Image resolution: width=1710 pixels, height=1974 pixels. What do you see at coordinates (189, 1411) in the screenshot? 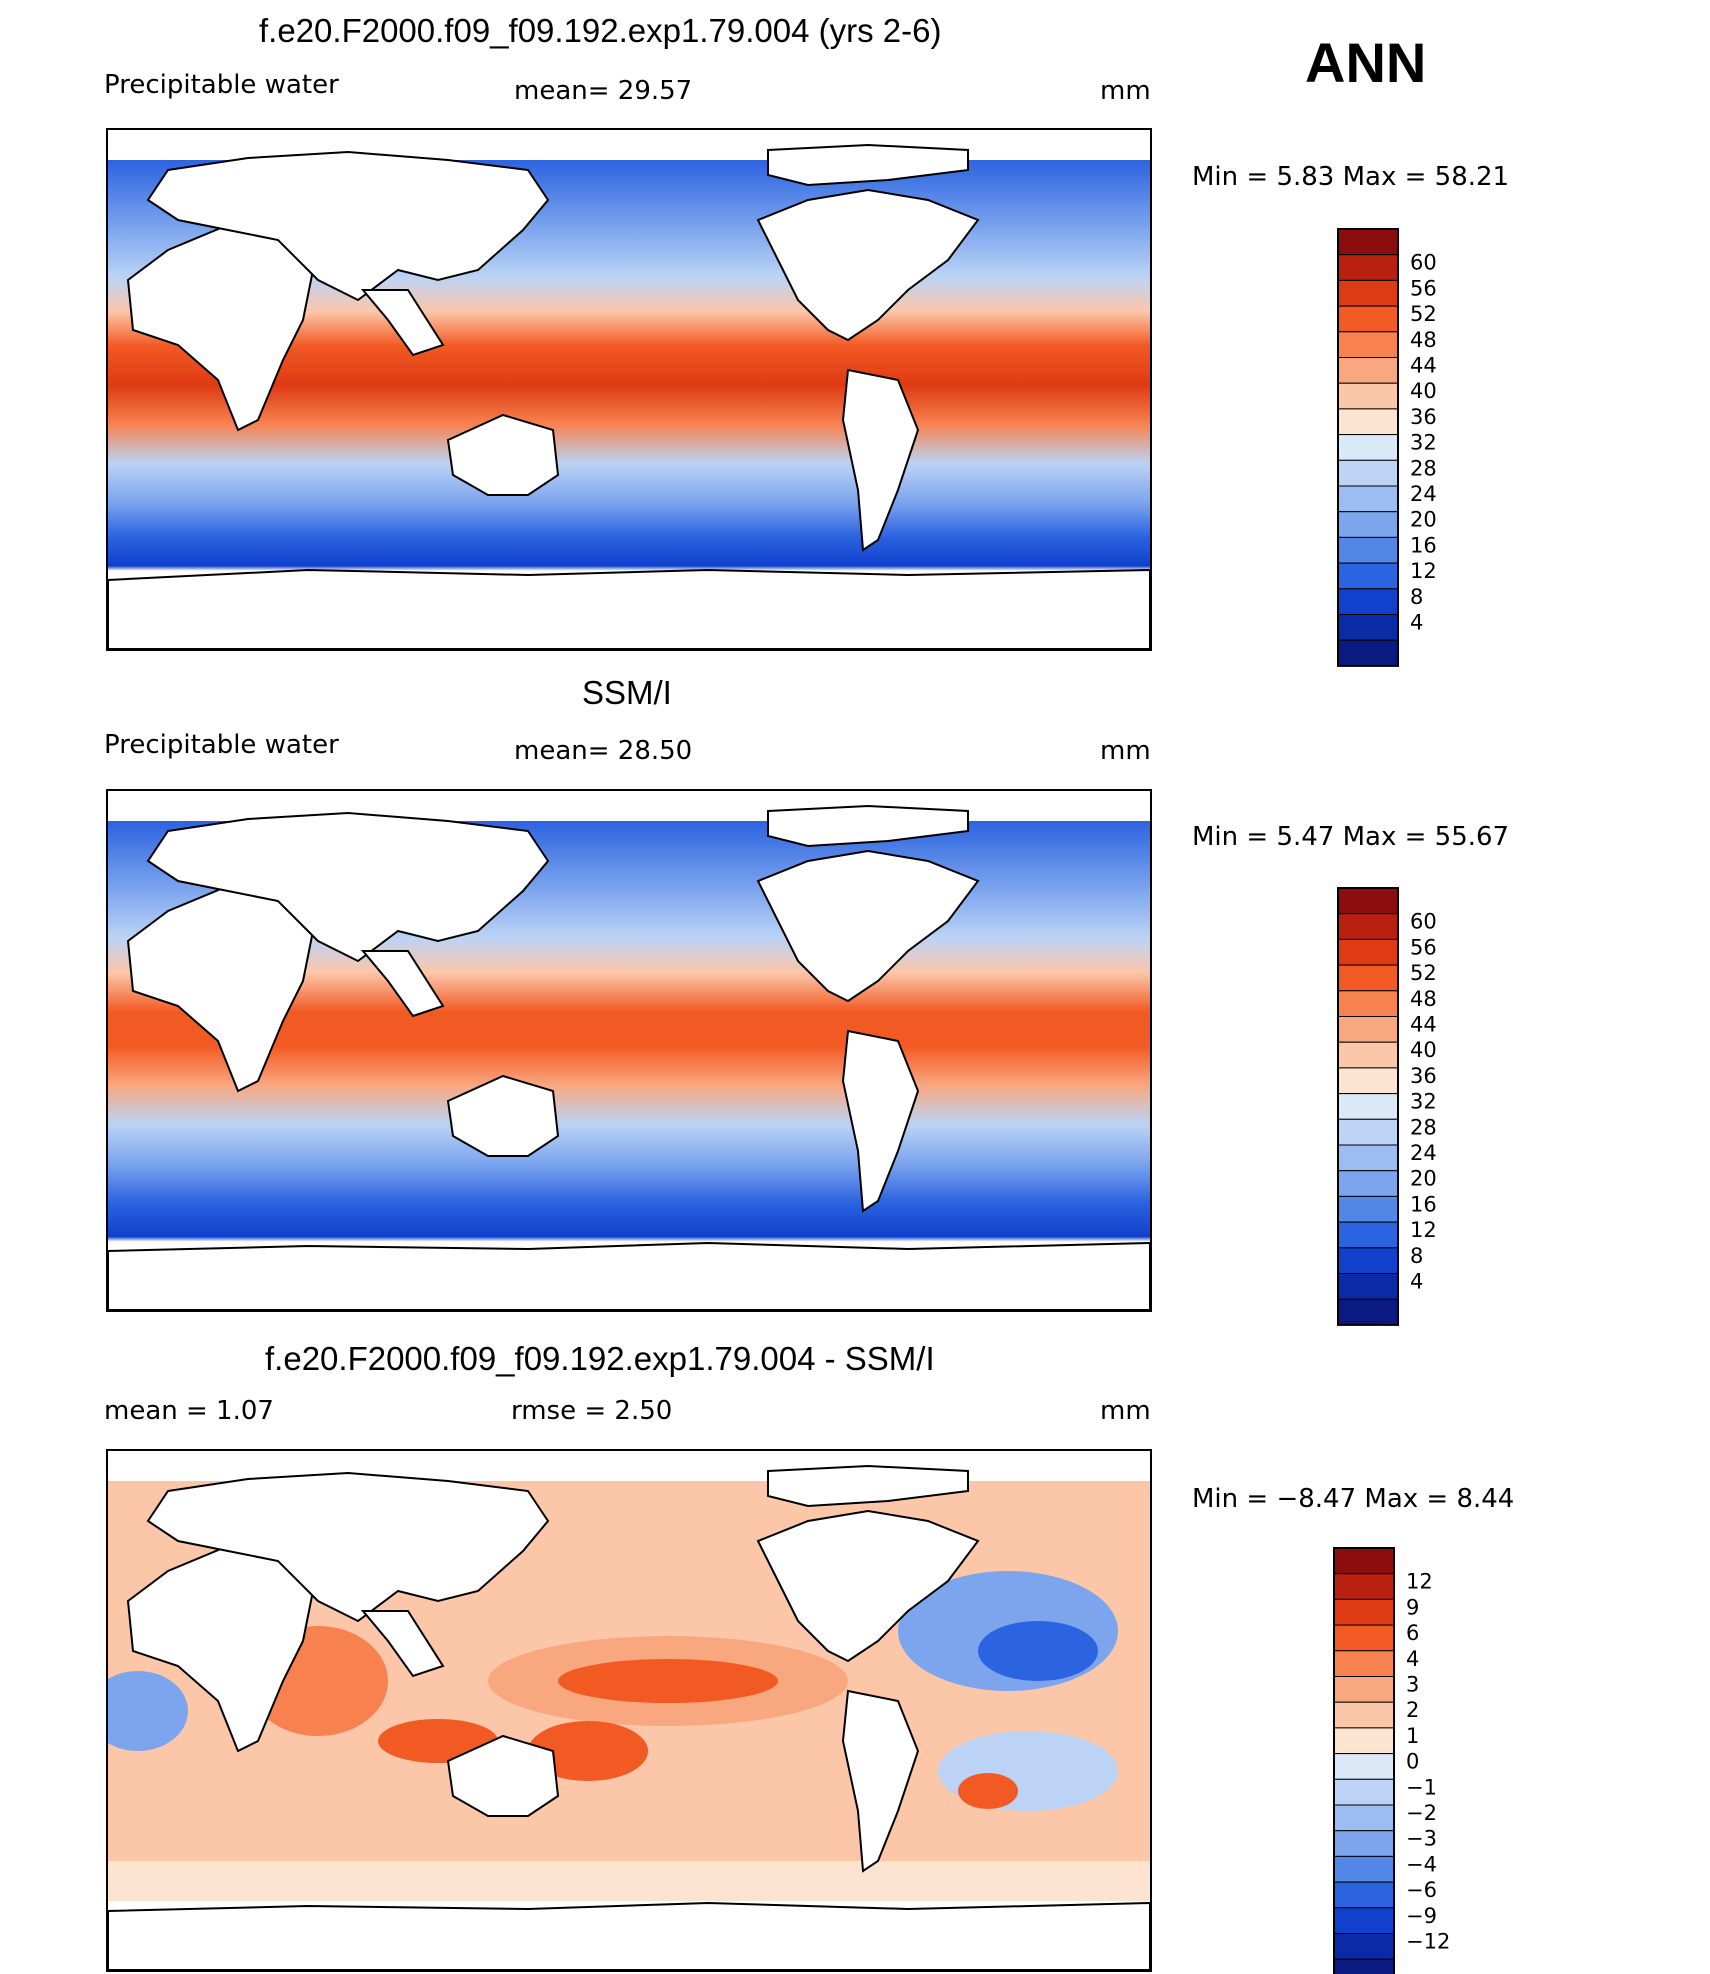
I see `panel3-mean-label: mean = 1.07` at bounding box center [189, 1411].